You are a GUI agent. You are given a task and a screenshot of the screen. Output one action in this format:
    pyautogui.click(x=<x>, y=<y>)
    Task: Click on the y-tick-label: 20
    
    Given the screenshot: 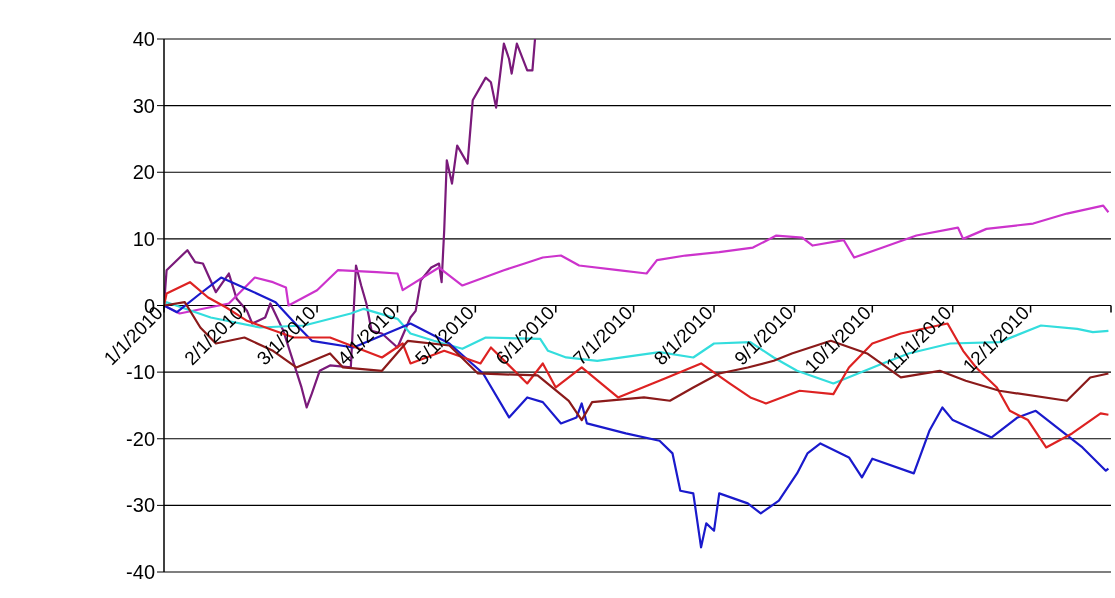 What is the action you would take?
    pyautogui.click(x=143, y=172)
    